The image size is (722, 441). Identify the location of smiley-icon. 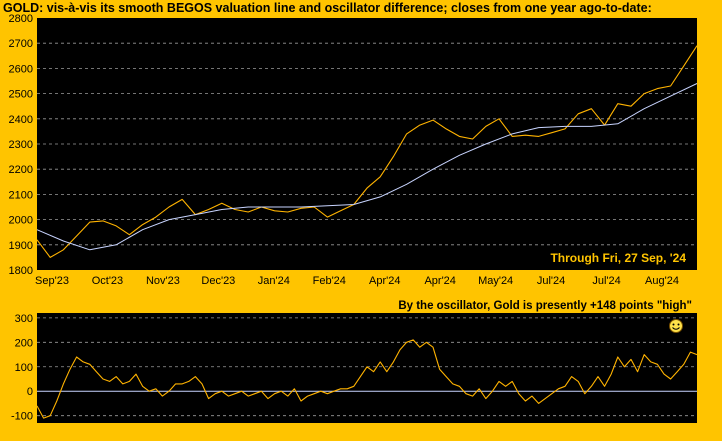
(676, 326).